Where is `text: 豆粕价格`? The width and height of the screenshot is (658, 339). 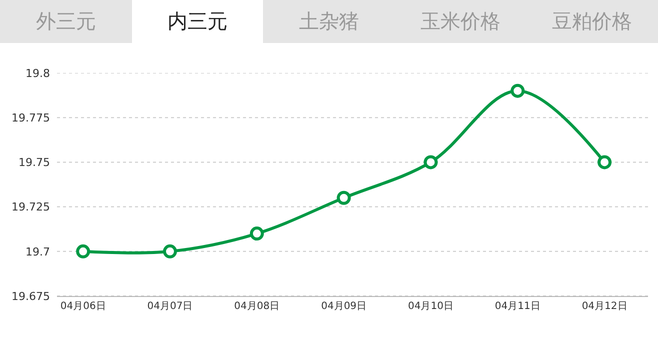 text: 豆粕价格 is located at coordinates (592, 21).